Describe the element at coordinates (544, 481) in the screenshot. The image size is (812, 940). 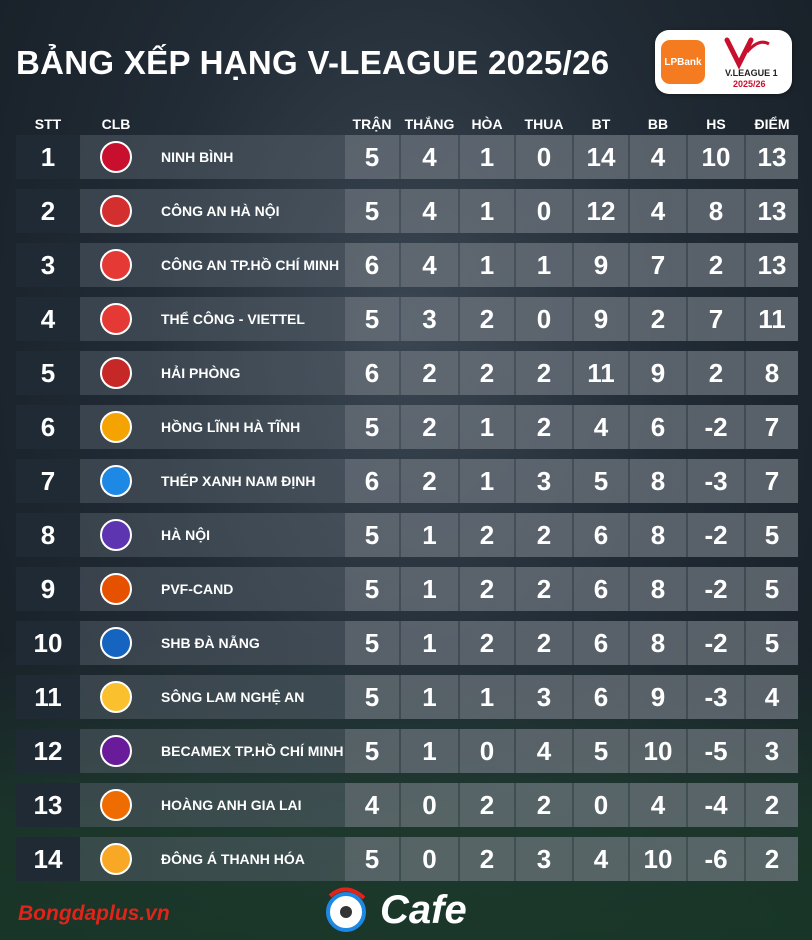
I see `stat-lost: 3` at that location.